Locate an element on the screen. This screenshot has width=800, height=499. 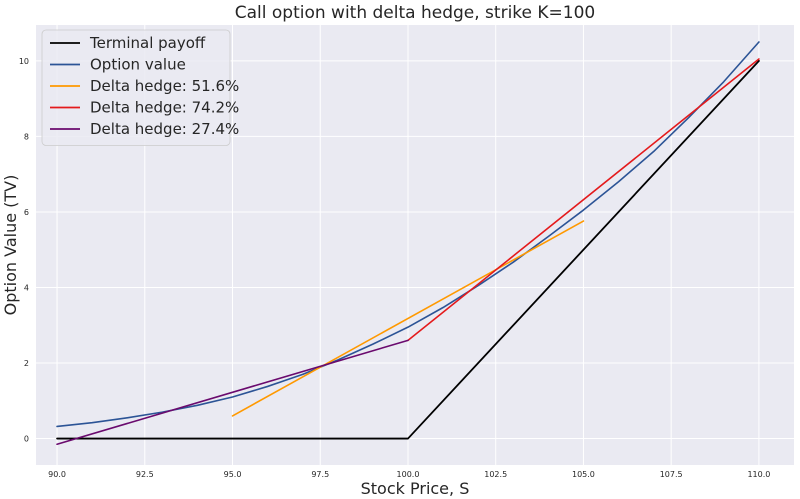
x-tick-label: 100.0 is located at coordinates (408, 474).